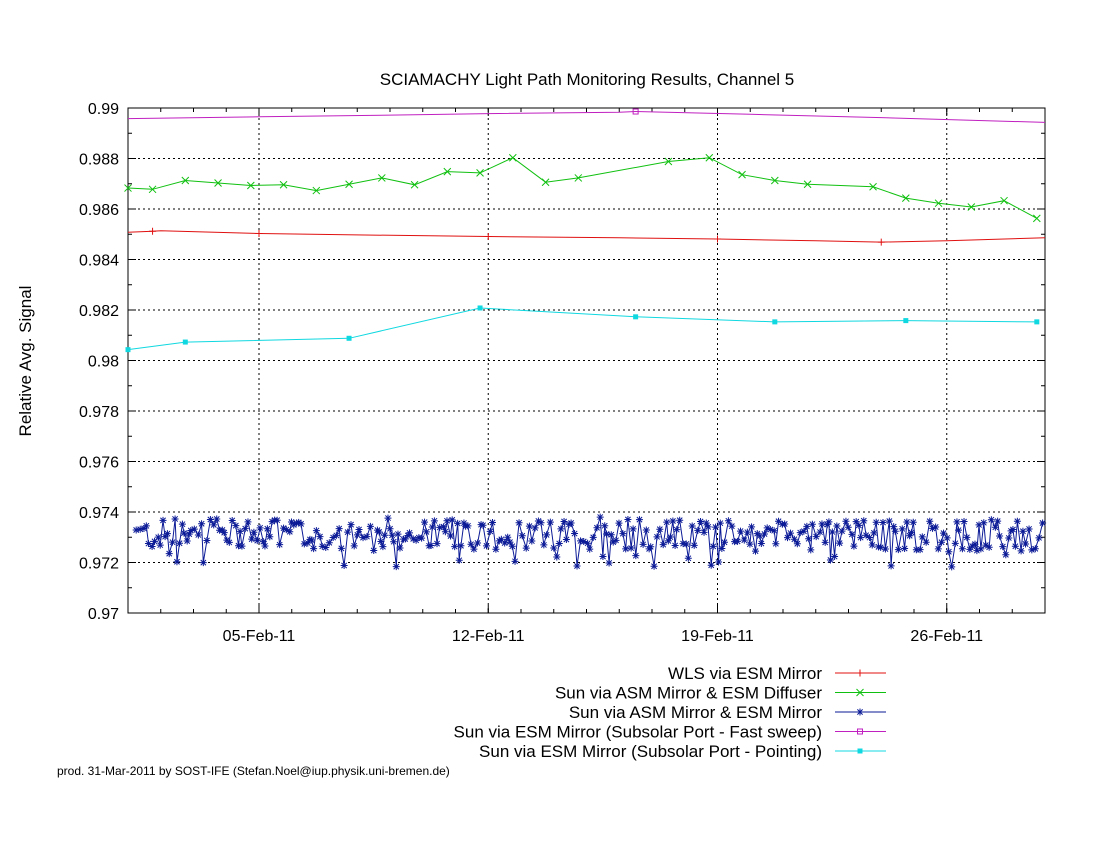 The image size is (1100, 850). What do you see at coordinates (99, 311) in the screenshot?
I see `y-tick-label: 0.982` at bounding box center [99, 311].